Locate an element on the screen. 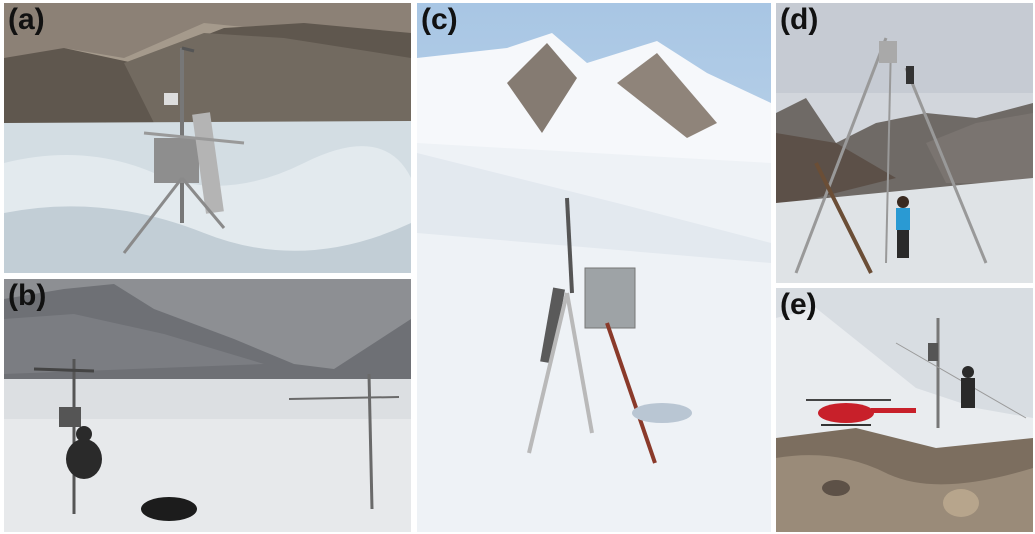 The height and width of the screenshot is (534, 1035). panel-label-a: (a) is located at coordinates (26, 19).